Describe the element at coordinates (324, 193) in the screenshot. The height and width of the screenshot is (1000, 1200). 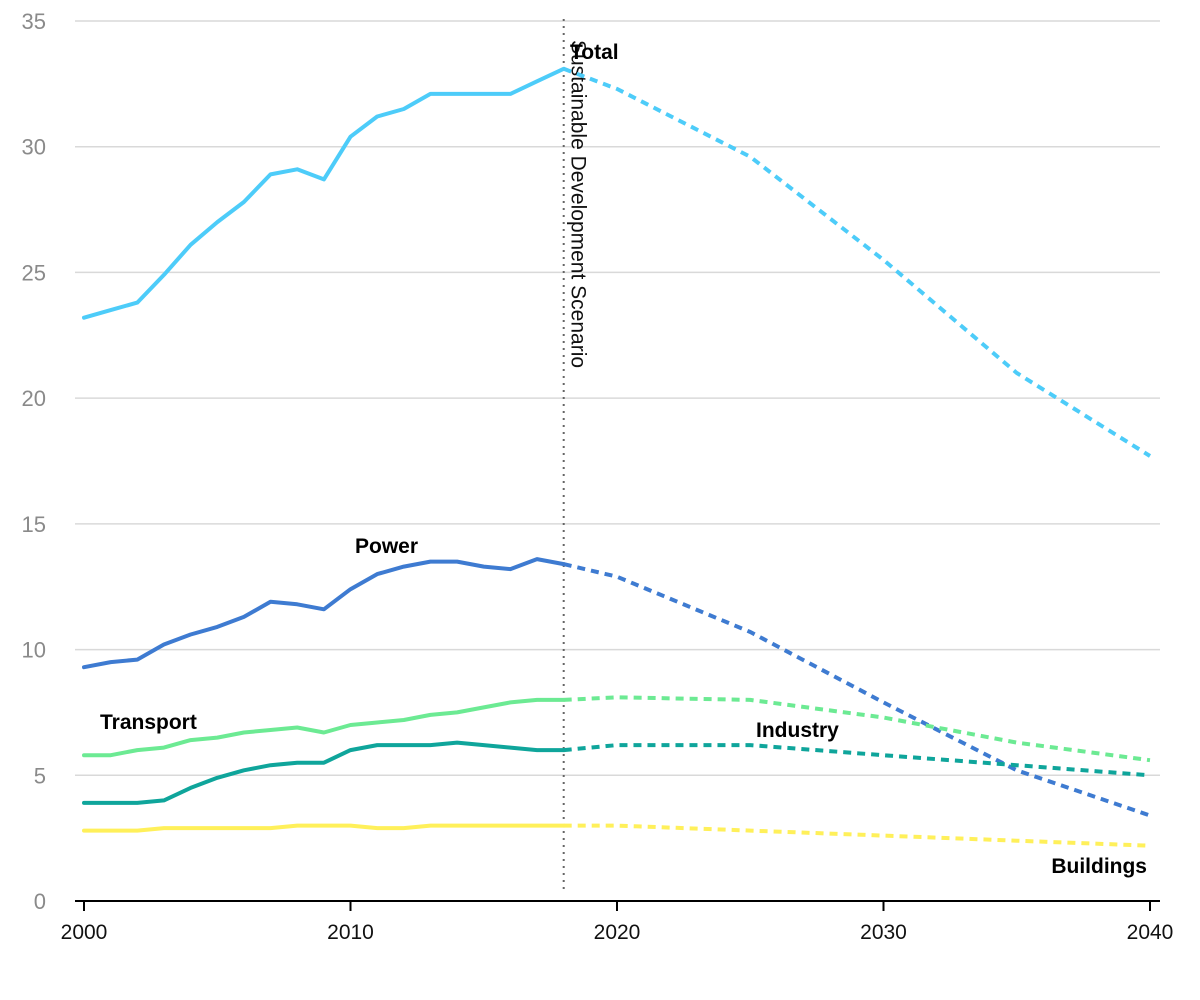
I see `total-historical-line` at that location.